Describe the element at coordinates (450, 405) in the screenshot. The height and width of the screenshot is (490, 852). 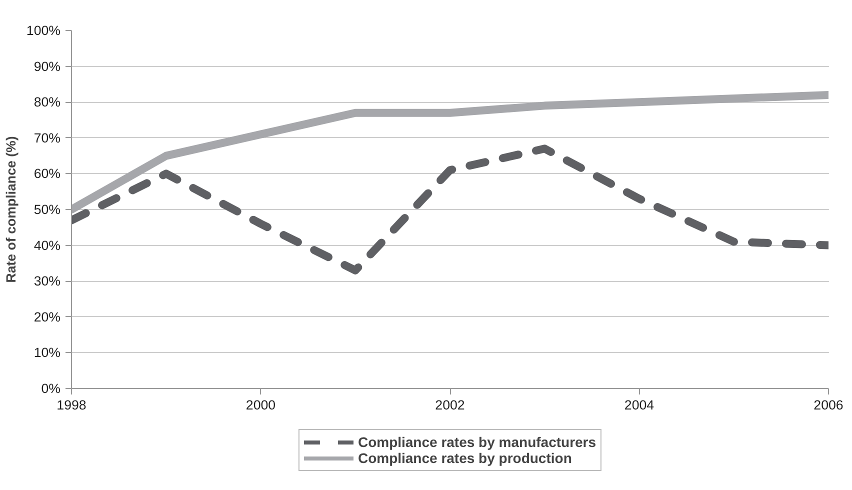
I see `x-tick-label: 2002` at that location.